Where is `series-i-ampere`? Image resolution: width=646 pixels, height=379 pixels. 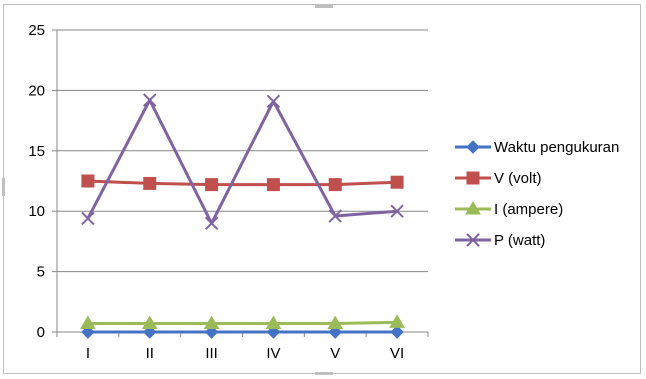
series-i-ampere is located at coordinates (242, 322).